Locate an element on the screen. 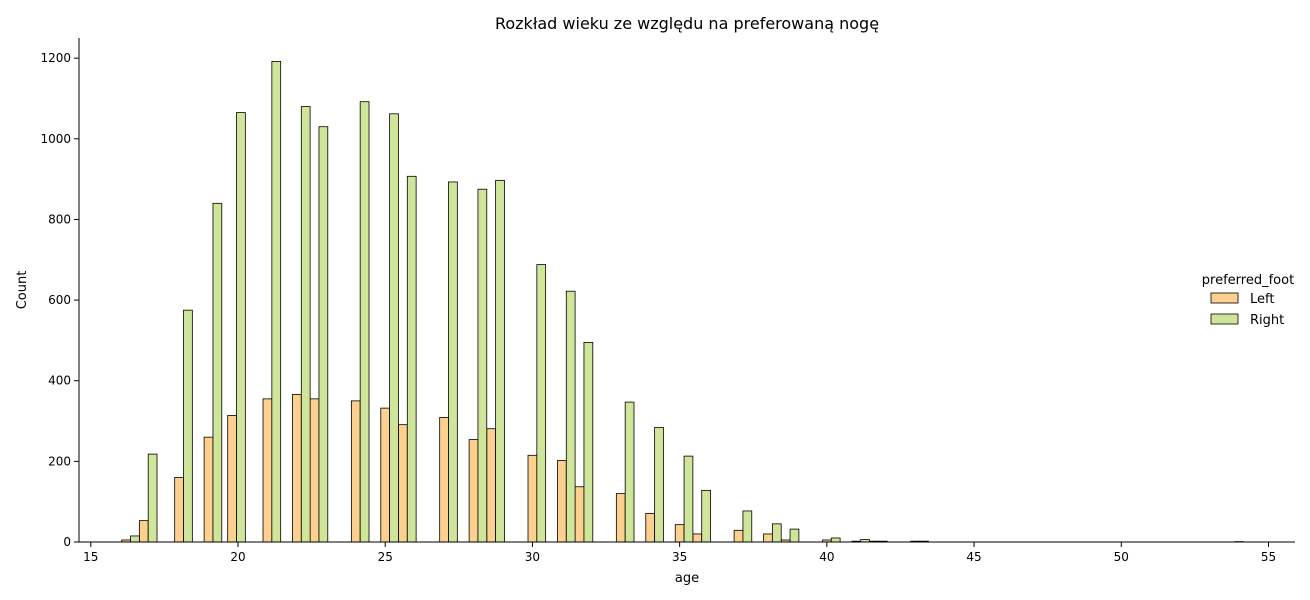  y-tick-label: 200 is located at coordinates (59, 461).